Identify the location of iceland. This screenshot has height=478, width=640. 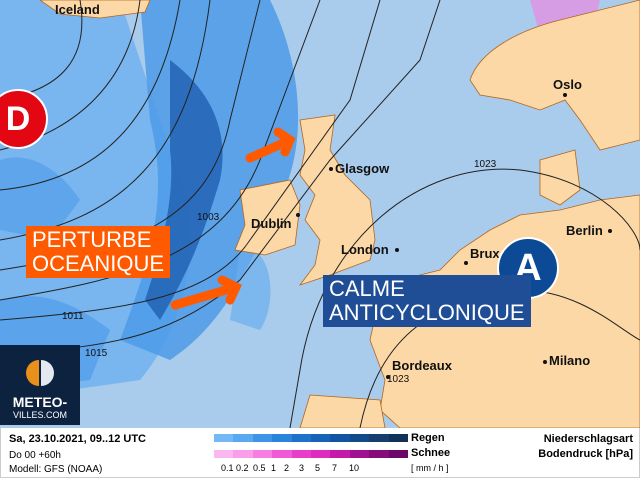
(95, 9).